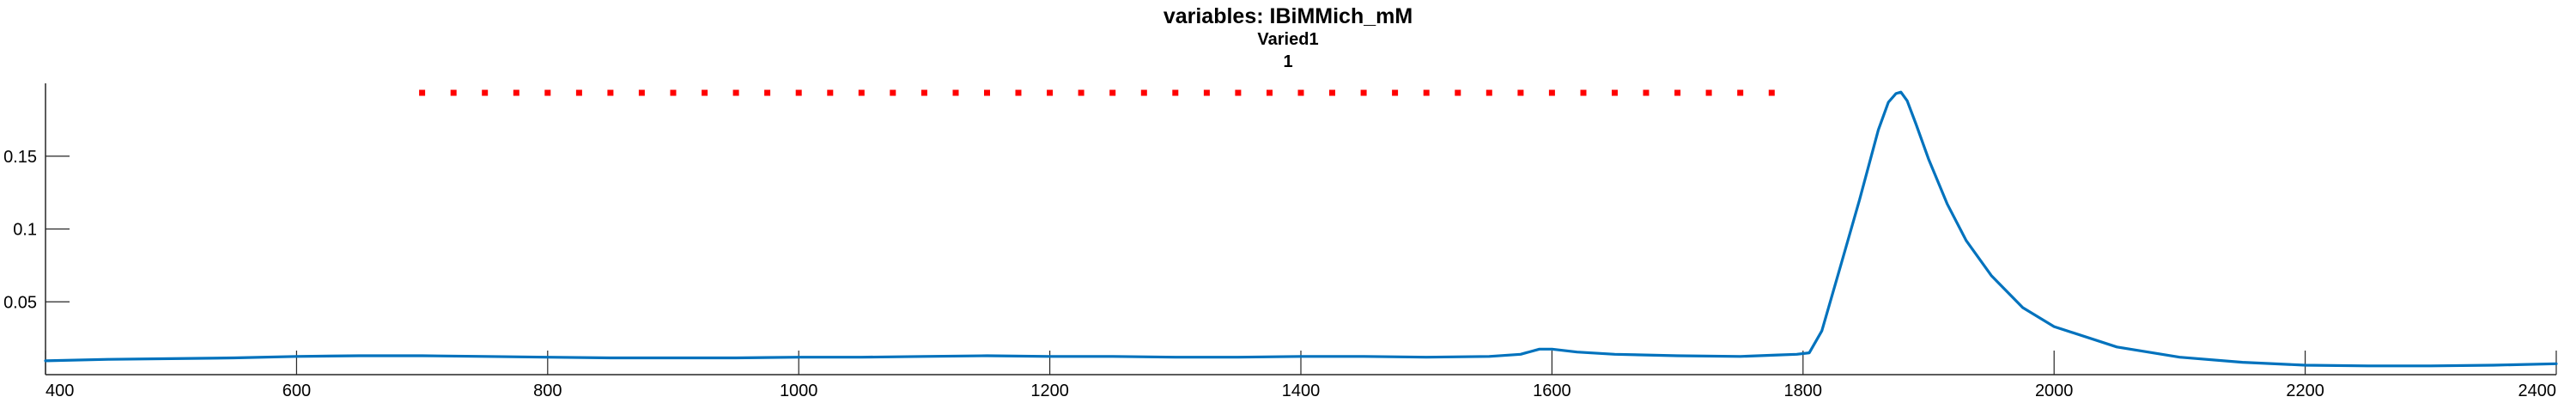  I want to click on chart-subtitle-line-2: 1, so click(1287, 61).